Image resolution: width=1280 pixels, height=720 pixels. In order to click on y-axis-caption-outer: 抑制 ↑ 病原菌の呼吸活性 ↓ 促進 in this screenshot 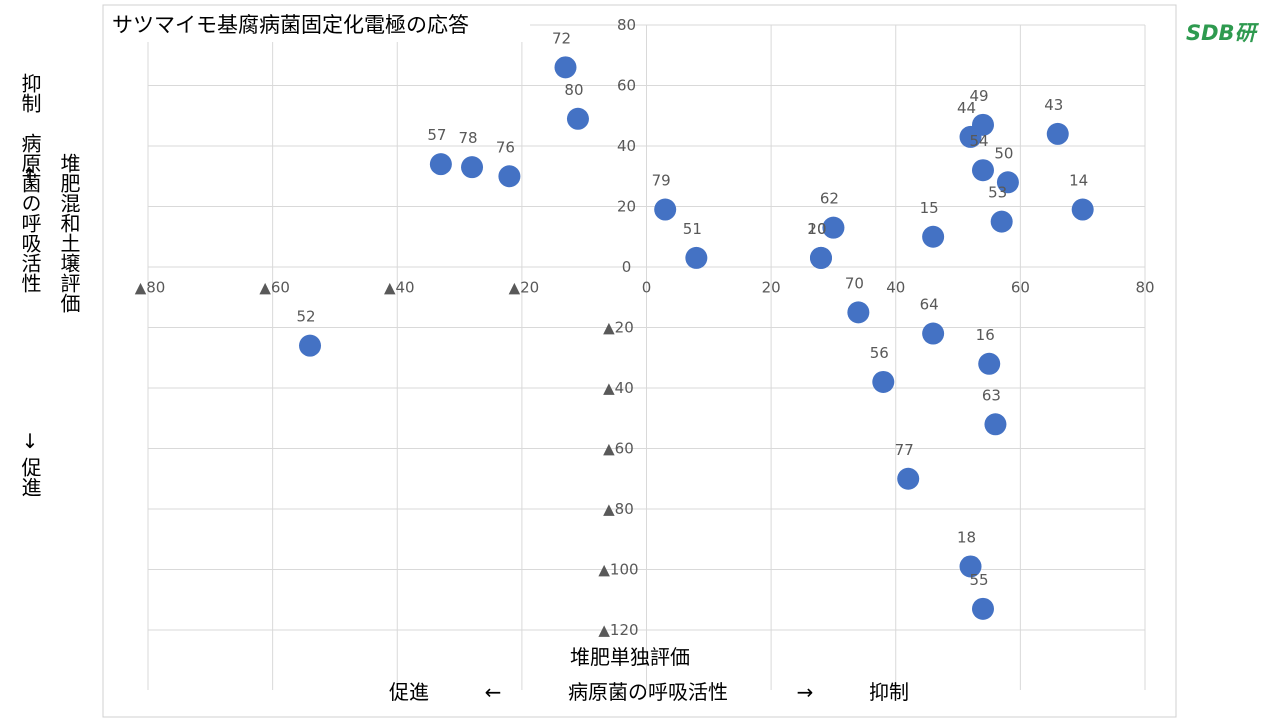, I will do `click(30, 285)`.